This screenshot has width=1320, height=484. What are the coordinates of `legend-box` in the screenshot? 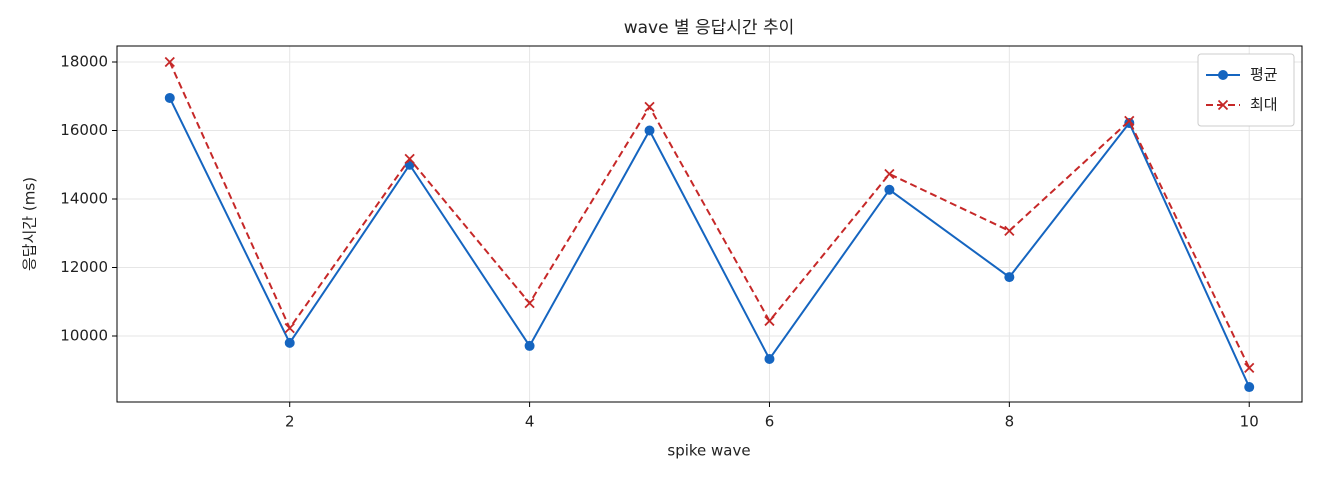 It's located at (1246, 90).